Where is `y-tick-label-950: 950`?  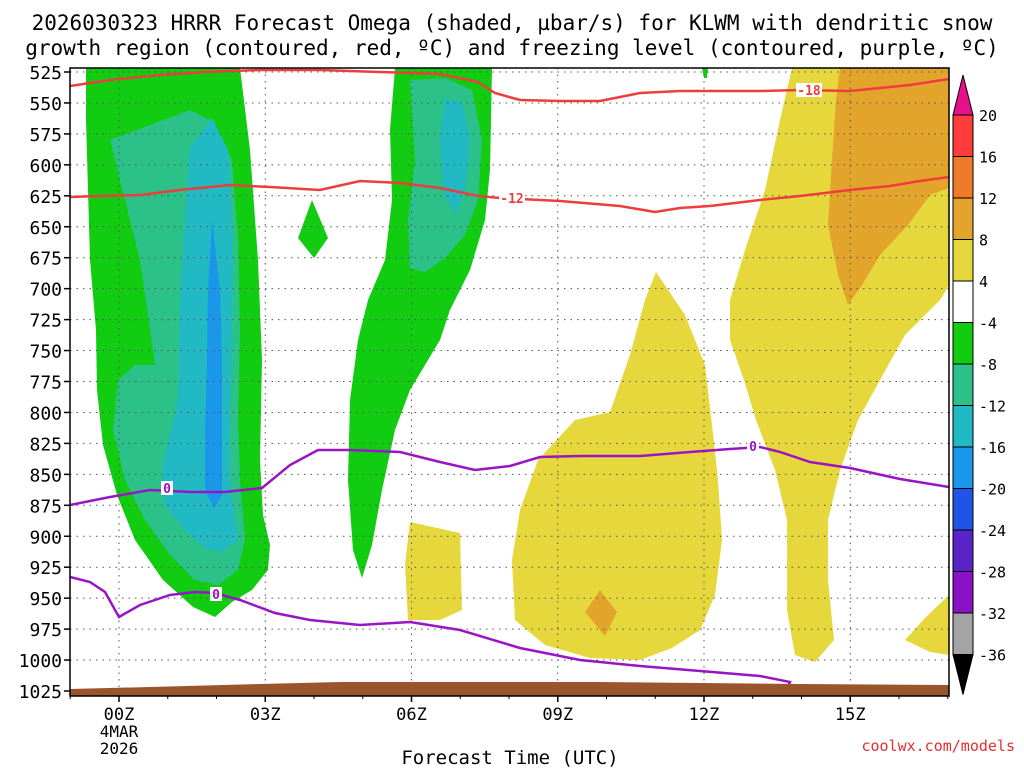 y-tick-label-950: 950 is located at coordinates (45, 599).